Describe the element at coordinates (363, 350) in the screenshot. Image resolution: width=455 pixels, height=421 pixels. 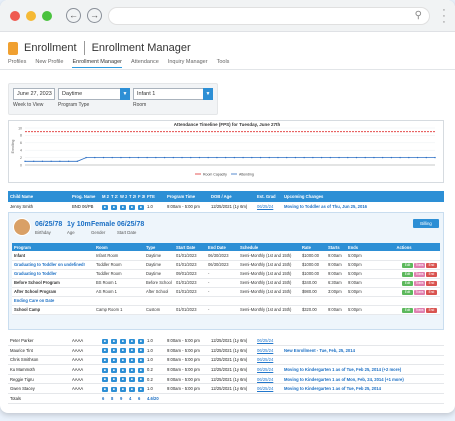
I see `row-change: New Enrollment - Tue, Feb, 25, 2014` at that location.